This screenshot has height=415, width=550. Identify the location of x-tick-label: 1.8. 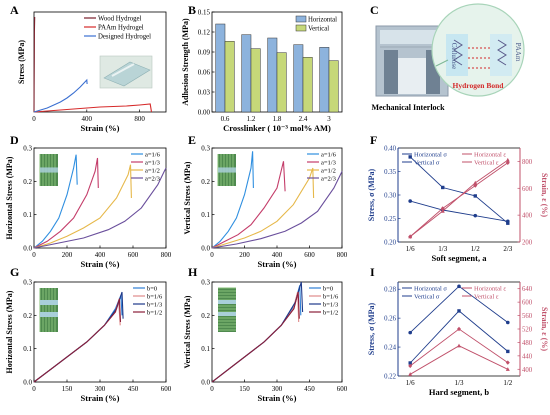
(277, 119).